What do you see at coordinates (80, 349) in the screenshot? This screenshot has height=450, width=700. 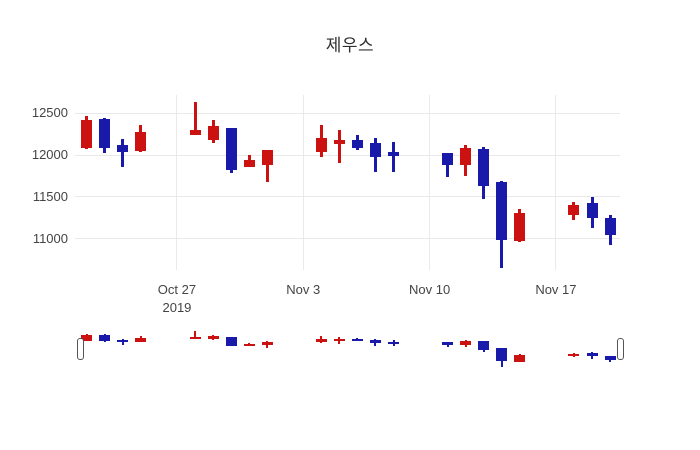 I see `range-slider-handle-left` at bounding box center [80, 349].